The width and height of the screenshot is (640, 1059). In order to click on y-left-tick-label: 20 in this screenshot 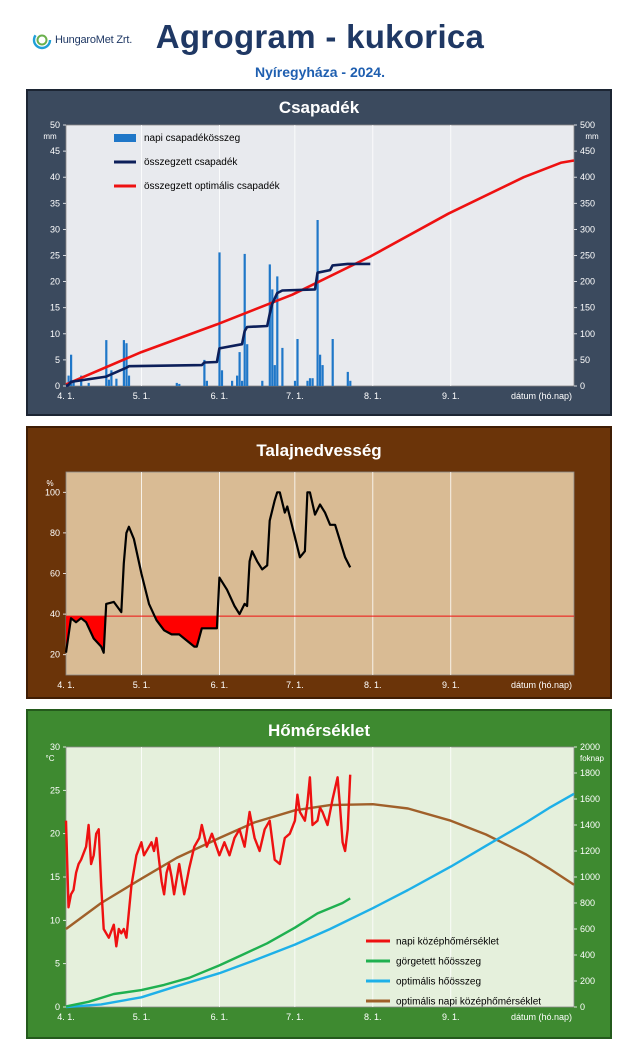, I will do `click(55, 655)`.